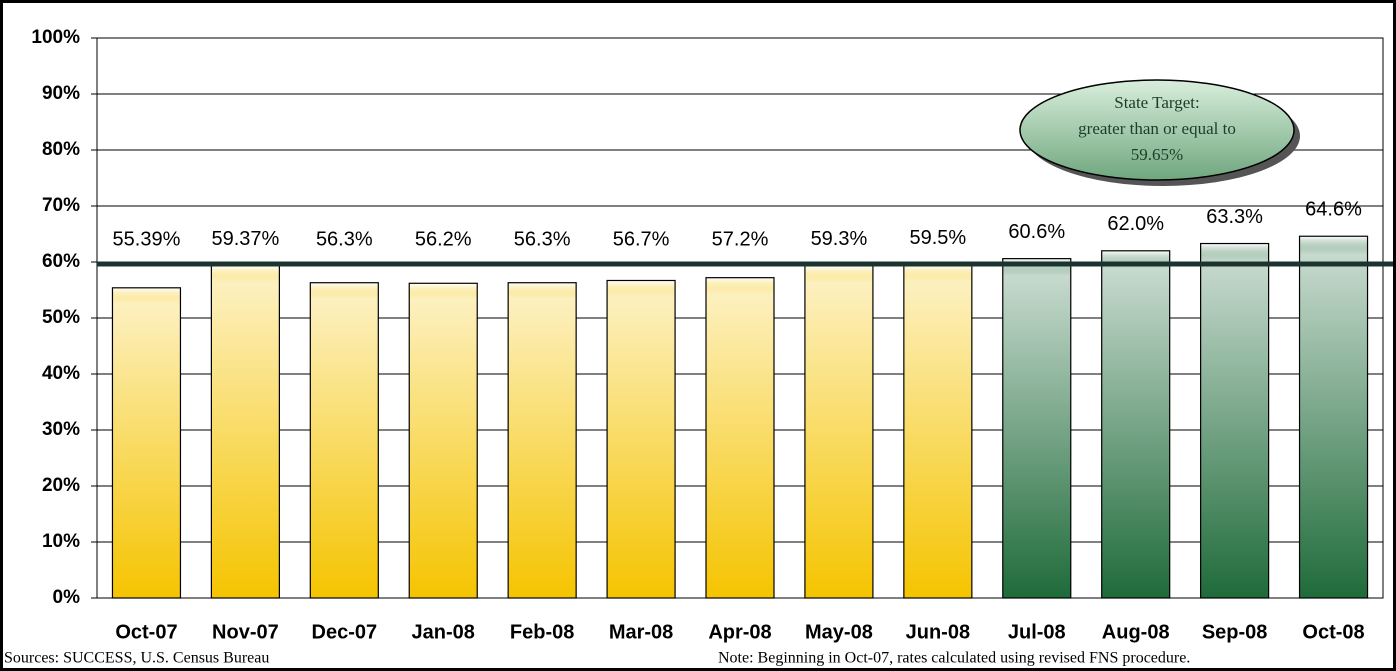 This screenshot has height=671, width=1396. Describe the element at coordinates (1157, 154) in the screenshot. I see `annotation-text: 59.65%` at that location.